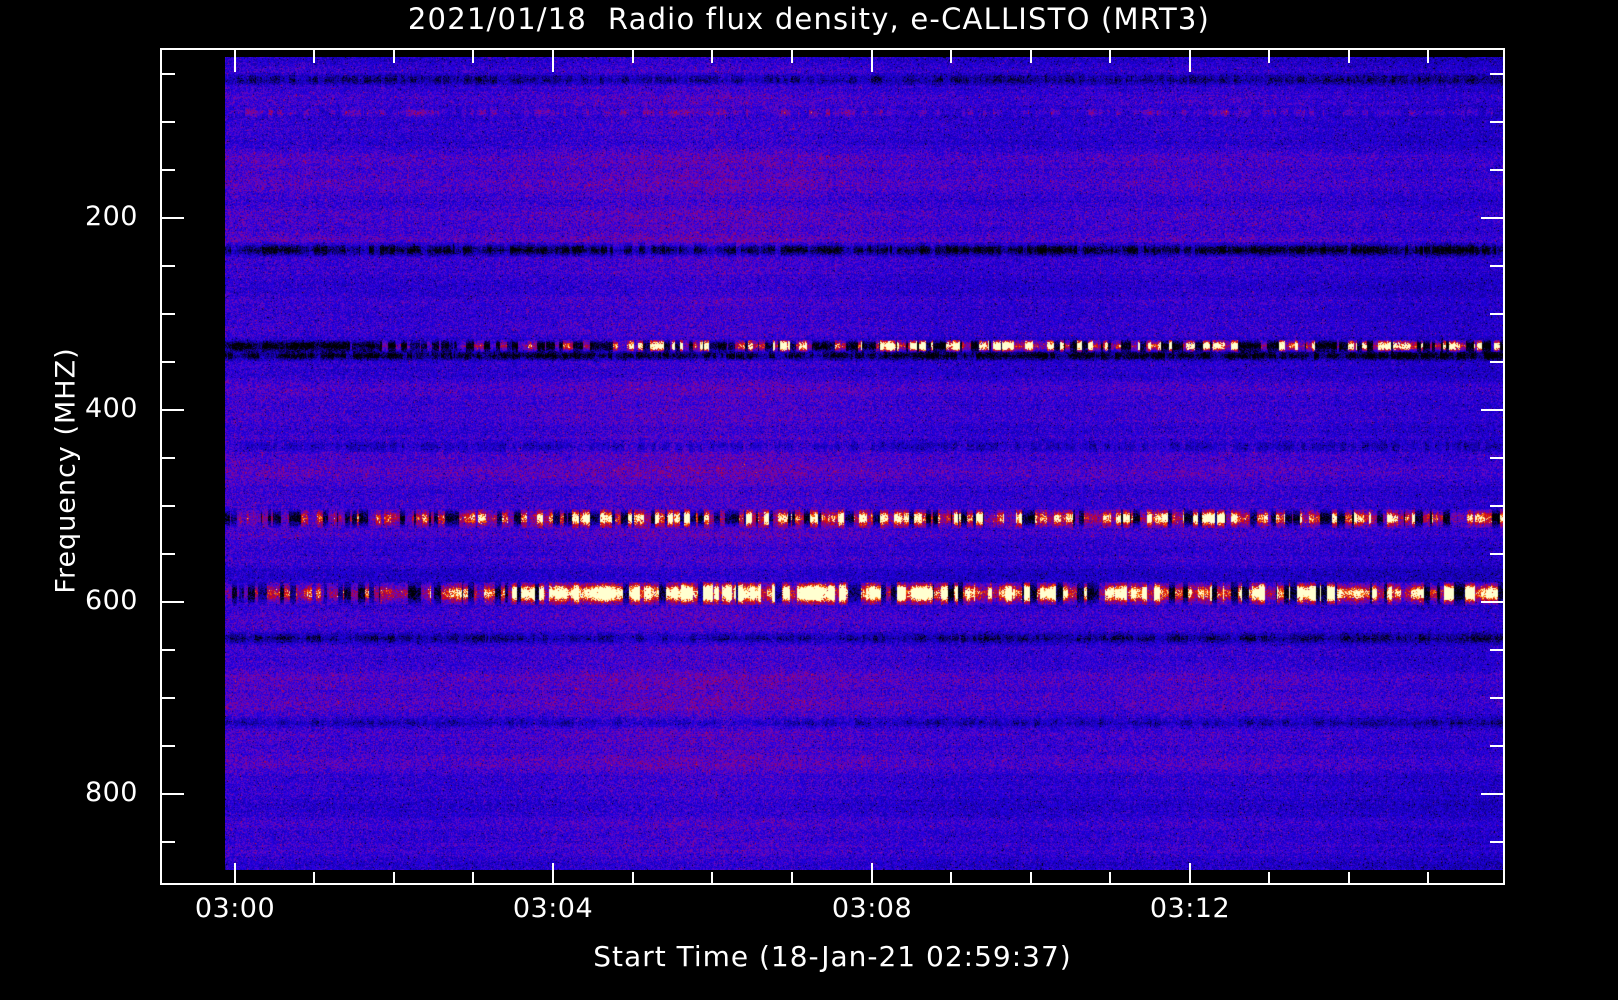  What do you see at coordinates (553, 908) in the screenshot?
I see `x-tick-label: 03:04` at bounding box center [553, 908].